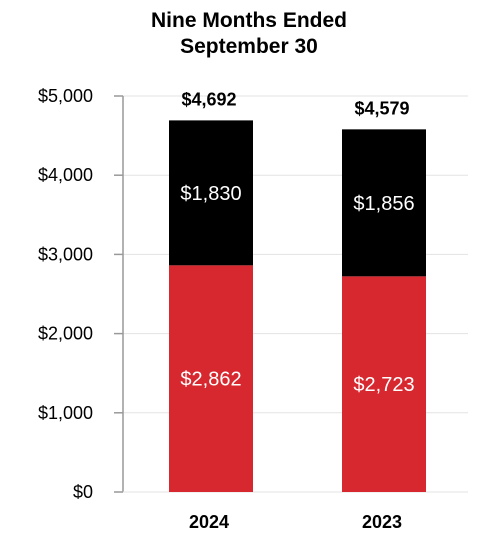 The height and width of the screenshot is (540, 500). I want to click on segment-label: $2,862, so click(210, 380).